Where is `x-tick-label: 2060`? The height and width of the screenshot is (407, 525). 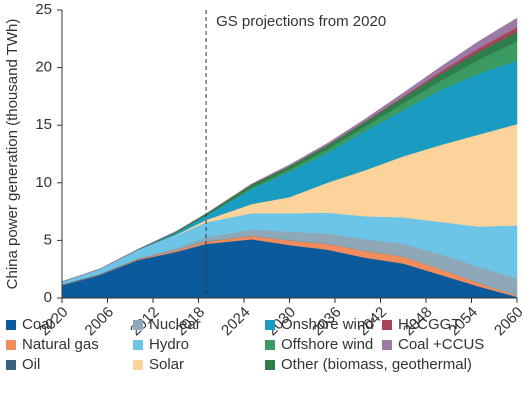 x-tick-label: 2060 is located at coordinates (508, 322).